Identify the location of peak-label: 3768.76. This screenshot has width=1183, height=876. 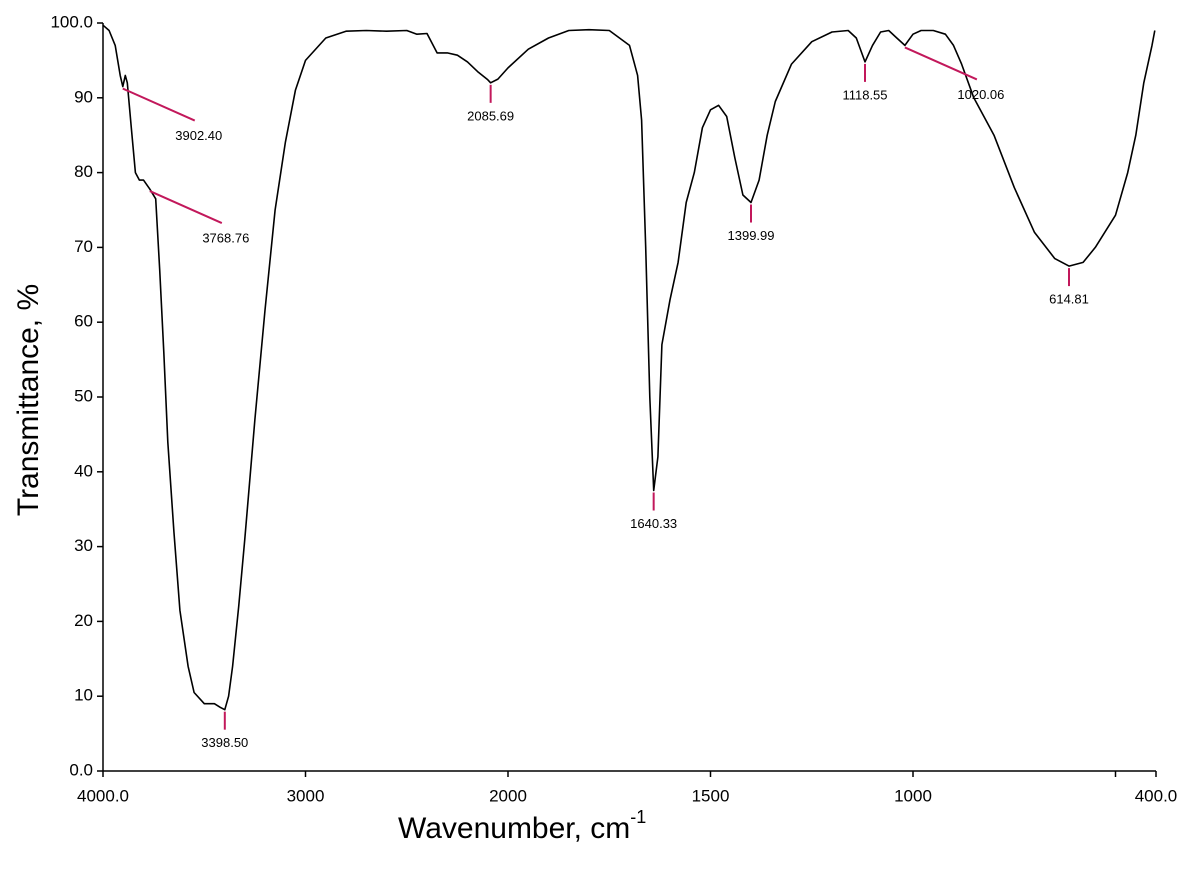
(225, 237).